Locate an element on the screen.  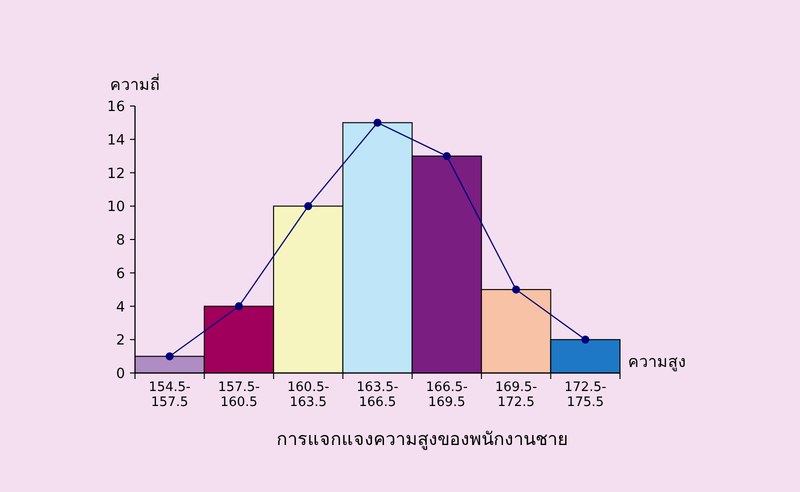
y-tick-label: 0 is located at coordinates (120, 374).